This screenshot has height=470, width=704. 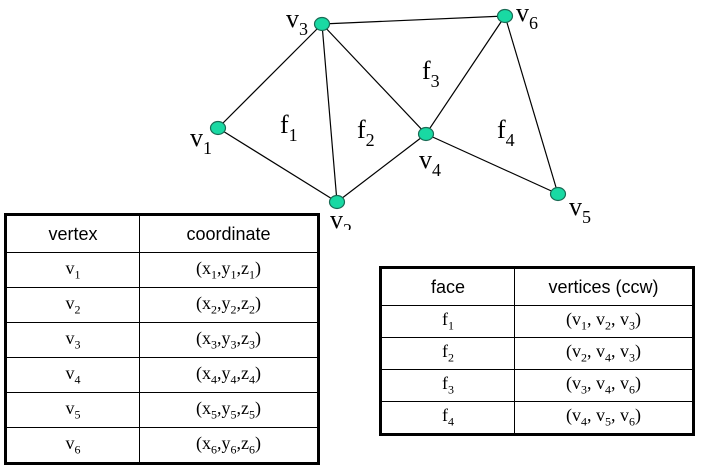 I want to click on vertex-subscript: 3, so click(x=632, y=325).